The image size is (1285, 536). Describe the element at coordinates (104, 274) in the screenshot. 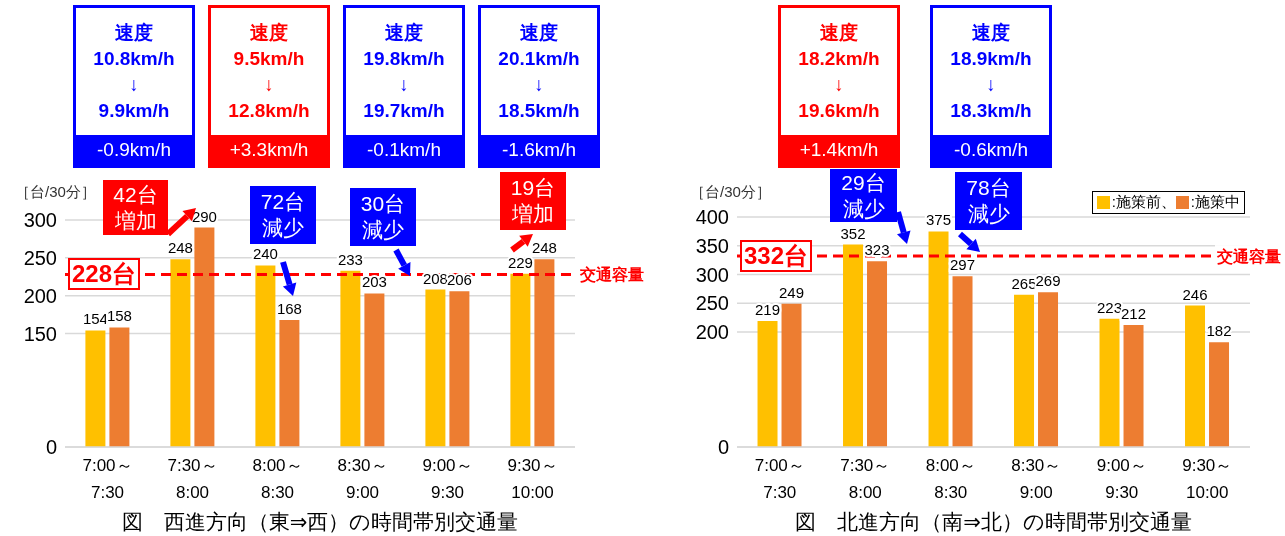

I see `annotation: 228台` at that location.